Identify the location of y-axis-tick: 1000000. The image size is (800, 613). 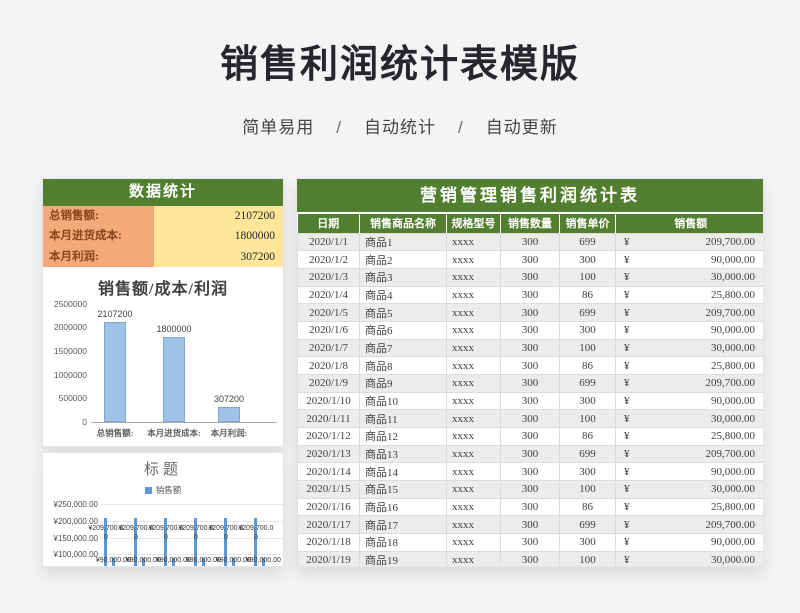
(70, 374).